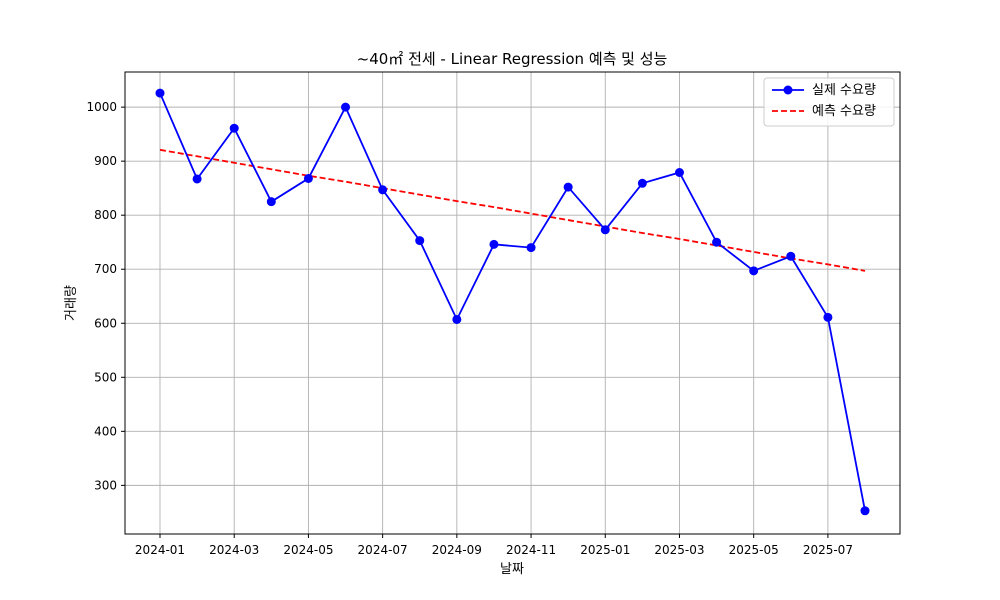 This screenshot has width=1000, height=600. Describe the element at coordinates (105, 377) in the screenshot. I see `y-tick-label: 500` at that location.